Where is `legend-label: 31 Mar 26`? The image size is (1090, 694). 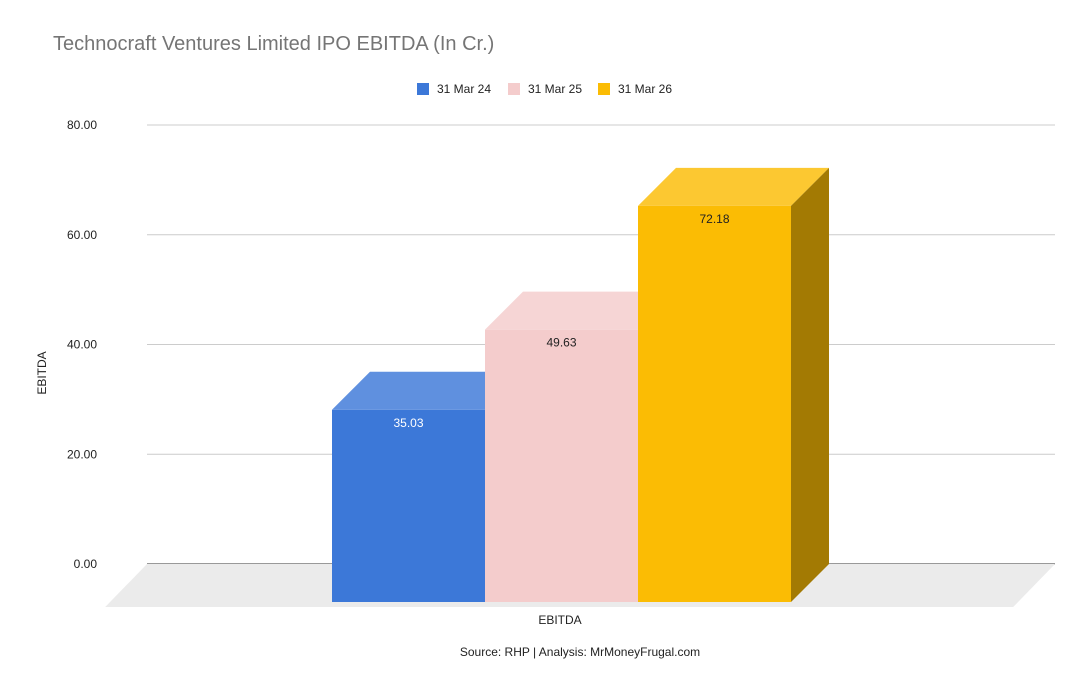
legend-label: 31 Mar 26 is located at coordinates (645, 89).